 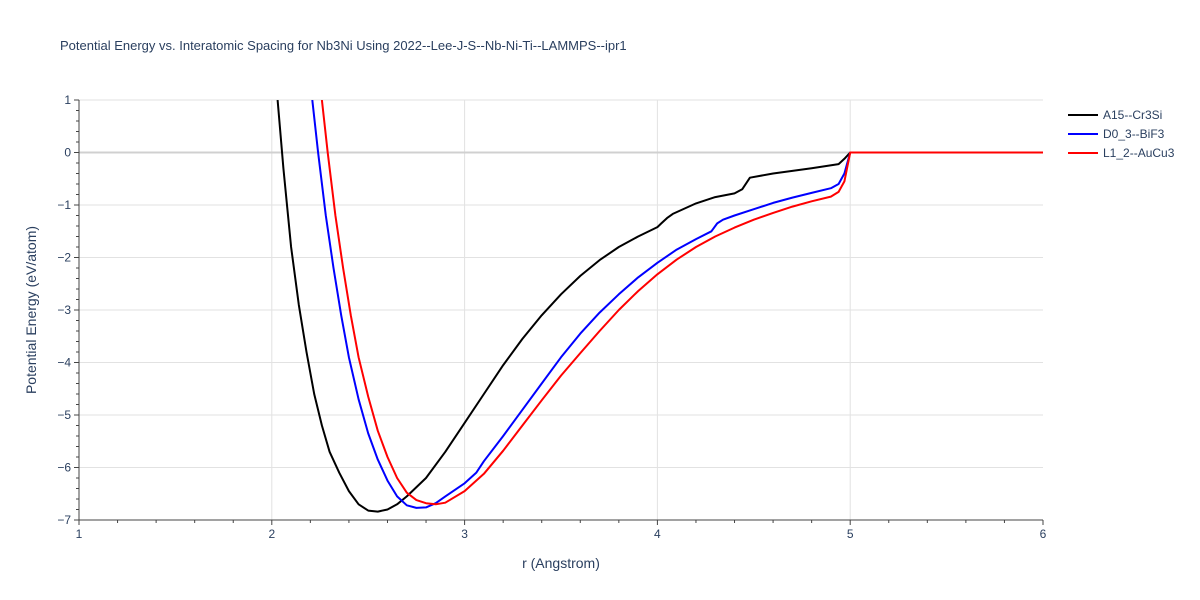 I want to click on y-tick-label: −3, so click(x=64, y=310).